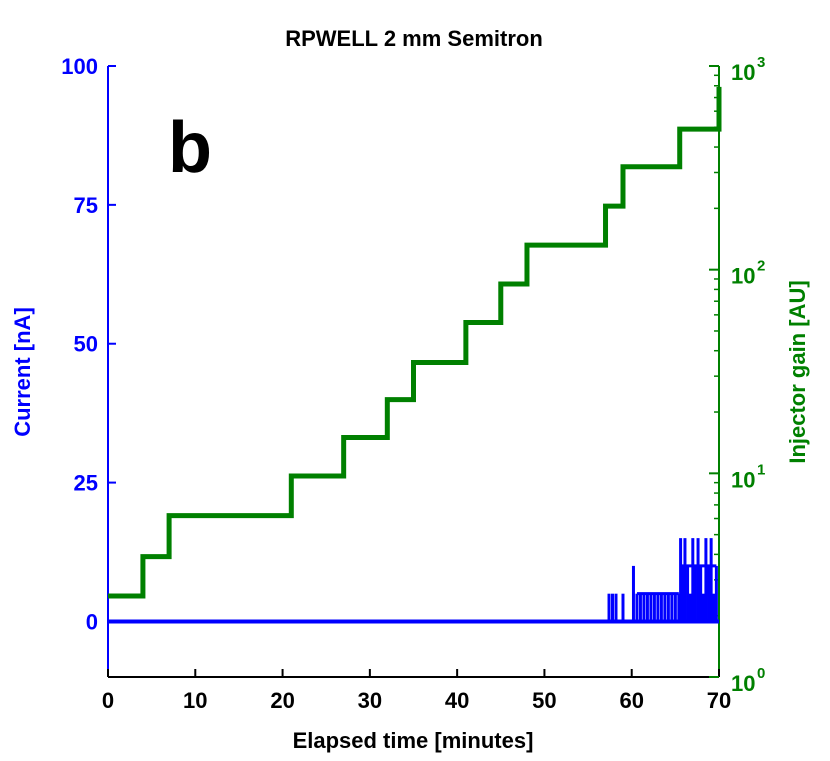 The image size is (830, 761). Describe the element at coordinates (370, 700) in the screenshot. I see `x-tick-label: 30` at that location.